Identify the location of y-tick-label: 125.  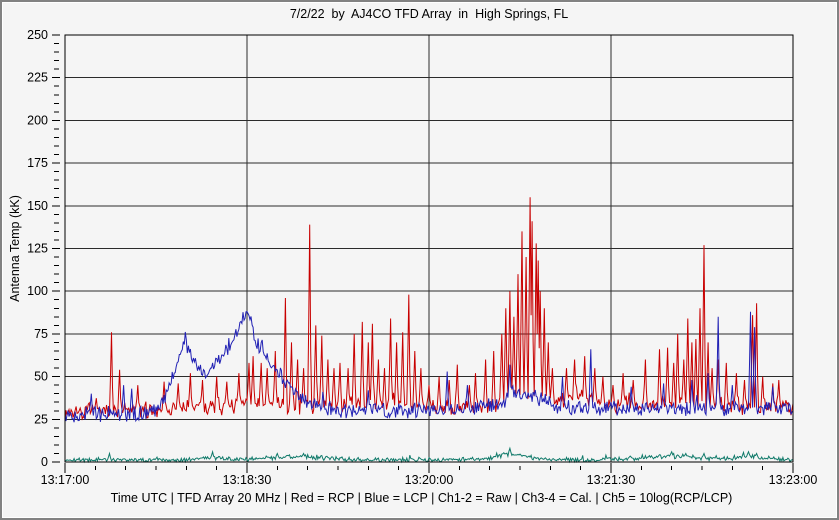
(37, 249).